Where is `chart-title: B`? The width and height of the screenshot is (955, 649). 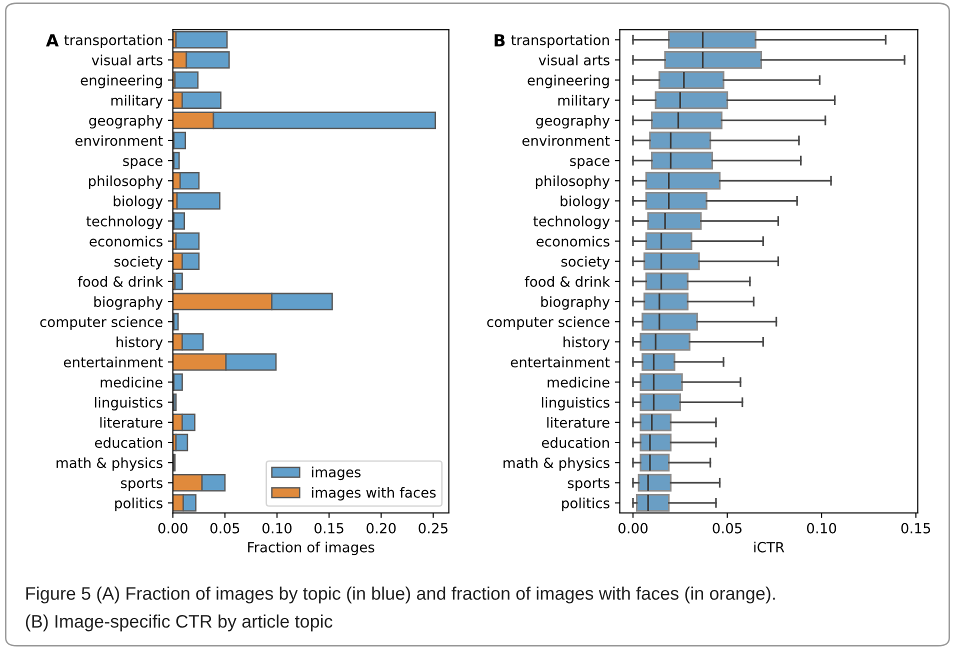
chart-title: B is located at coordinates (499, 40).